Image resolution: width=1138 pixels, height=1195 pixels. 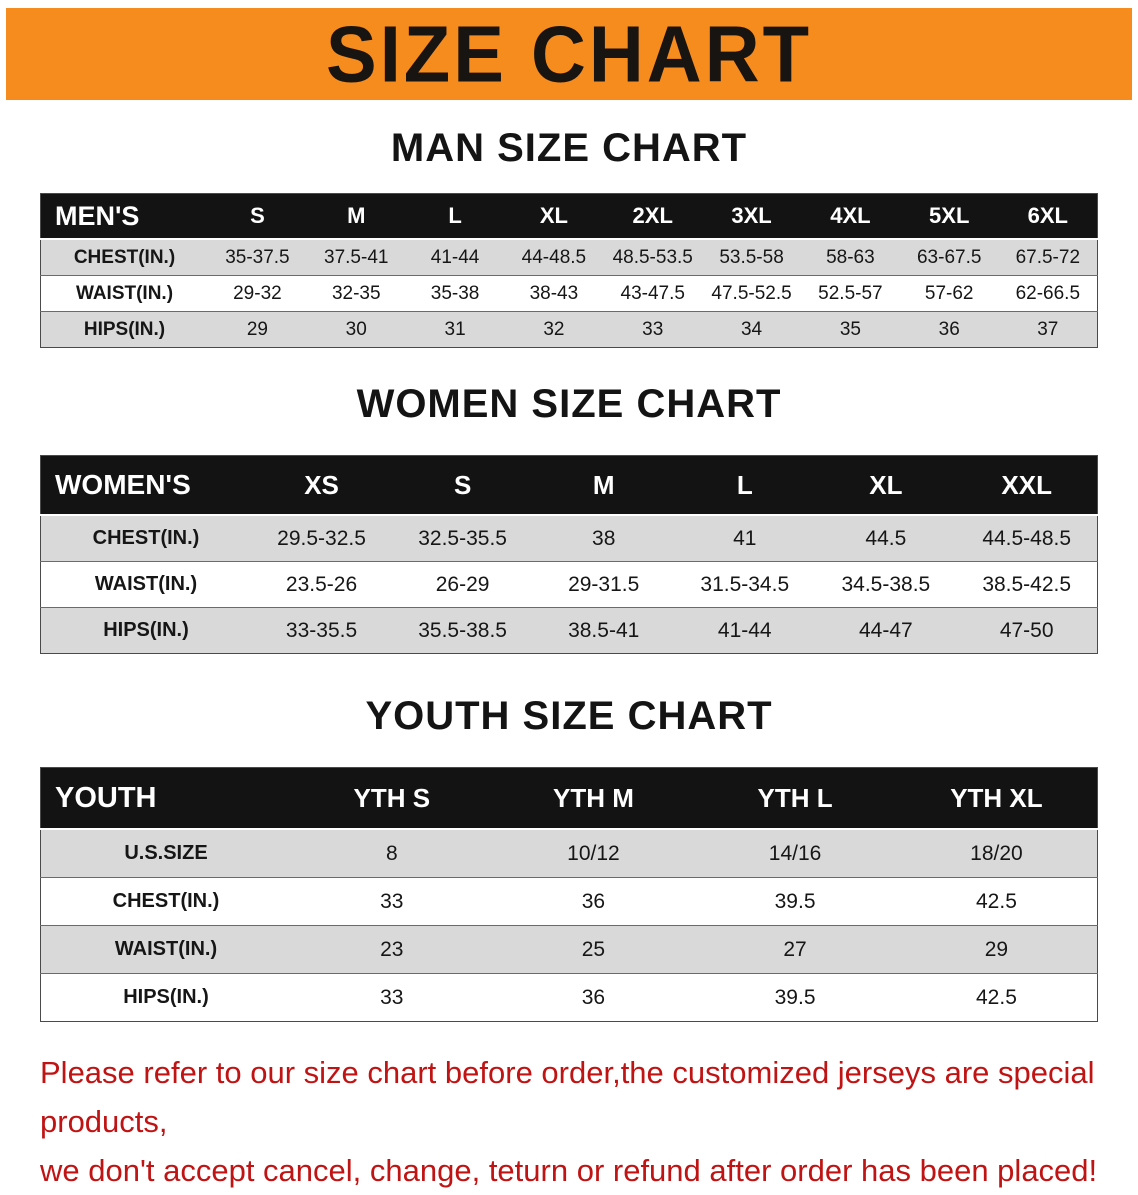 I want to click on size-value-cell: 52.5-57, so click(x=850, y=293).